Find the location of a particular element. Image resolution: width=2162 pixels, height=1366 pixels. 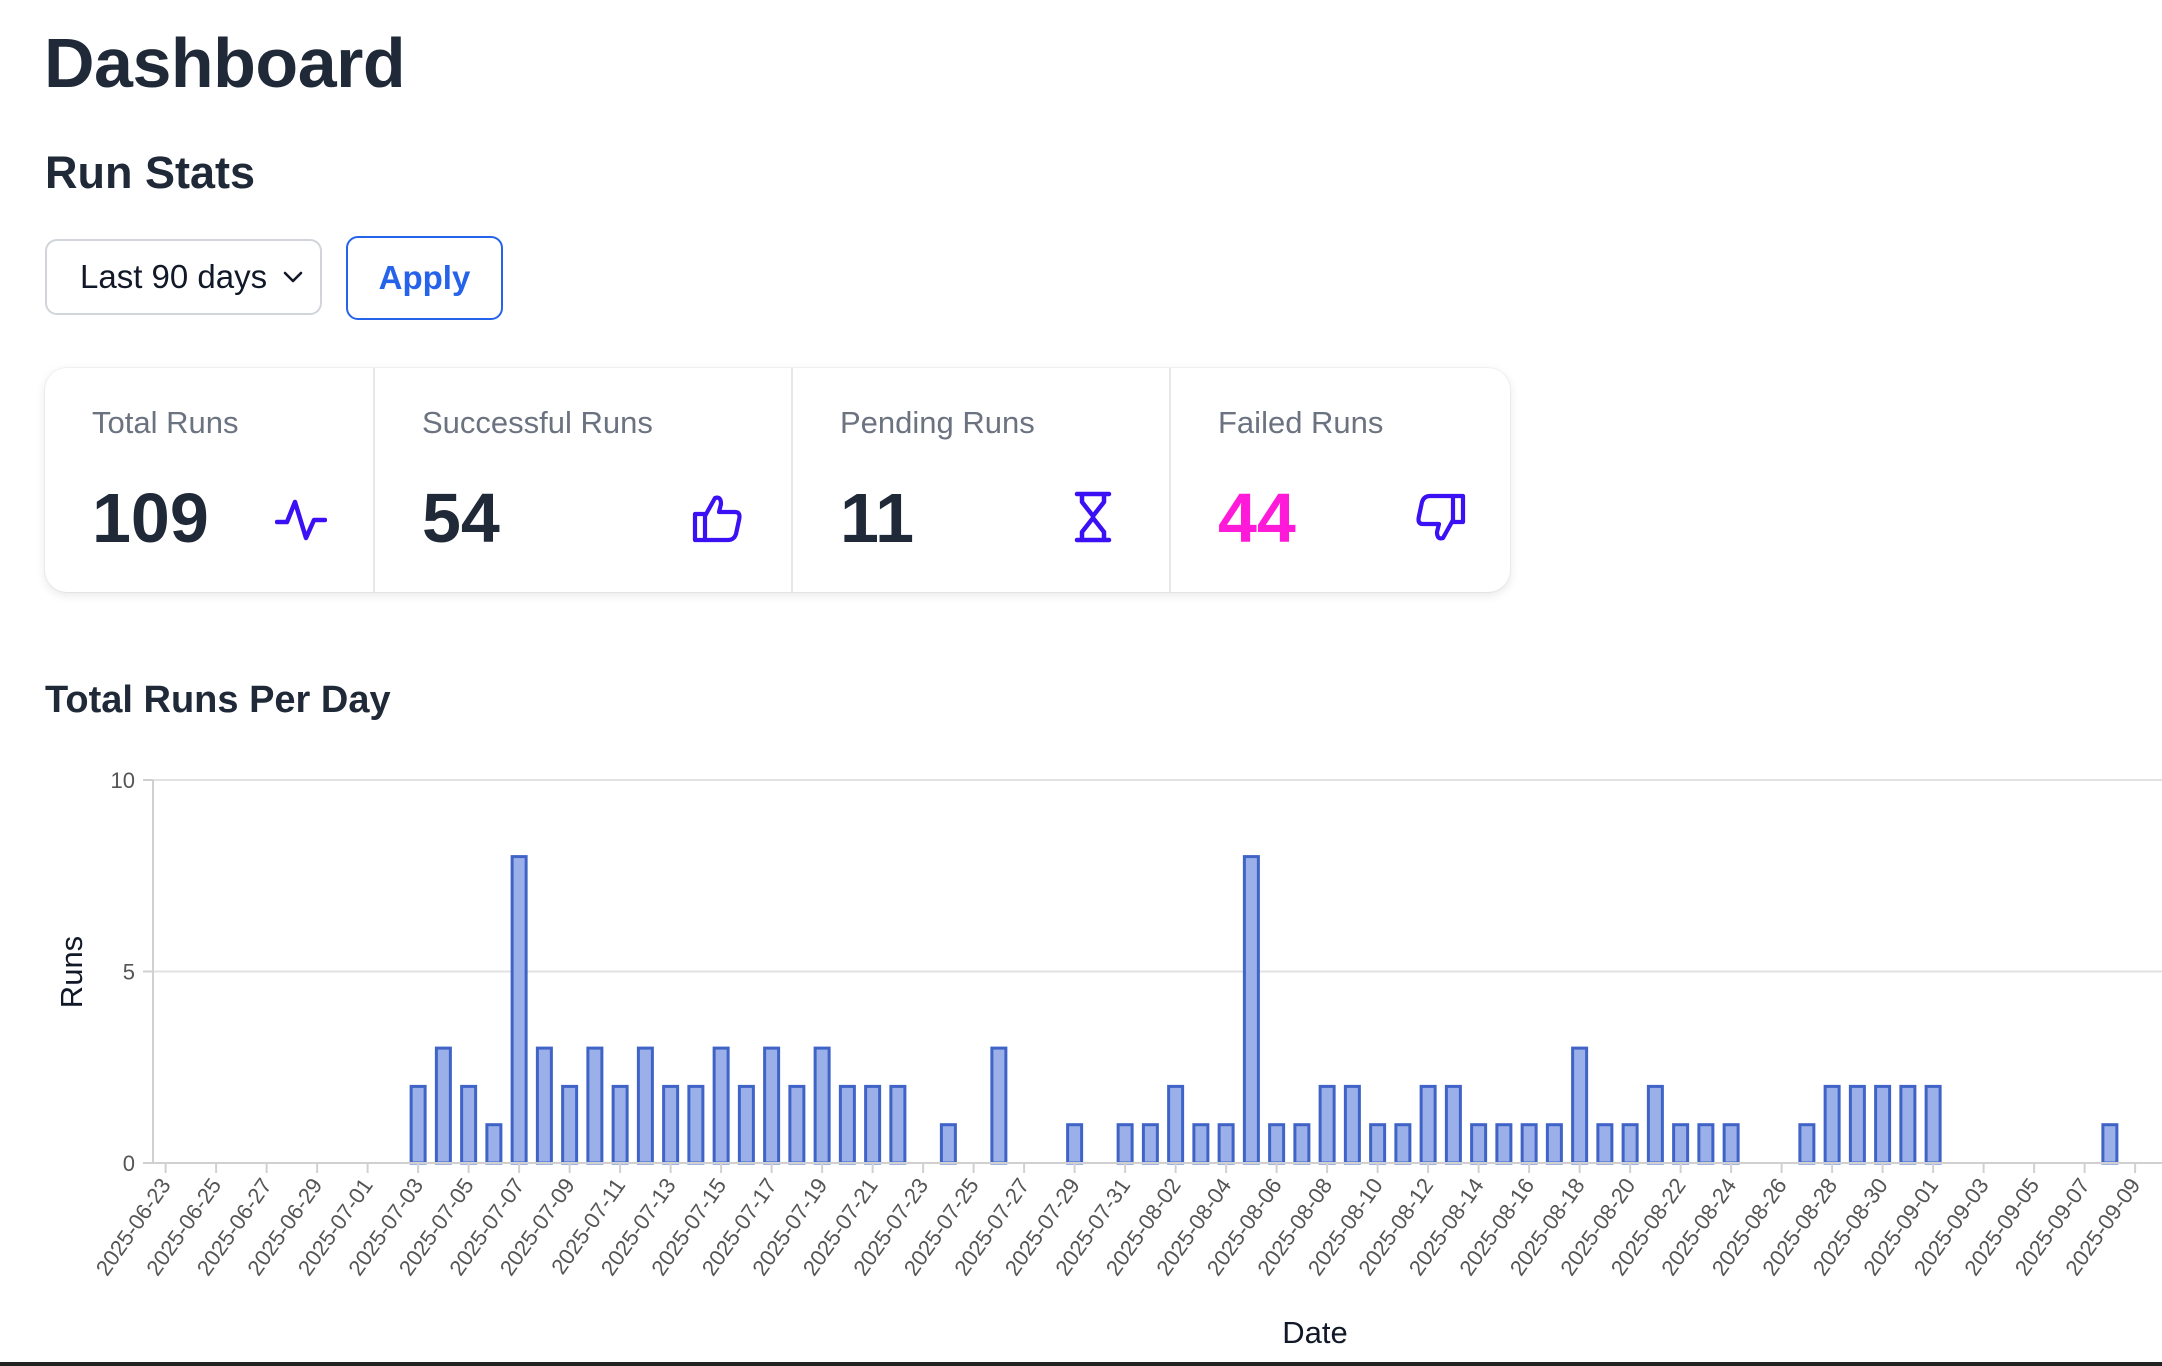

stat-label: Successful Runs is located at coordinates (537, 422).